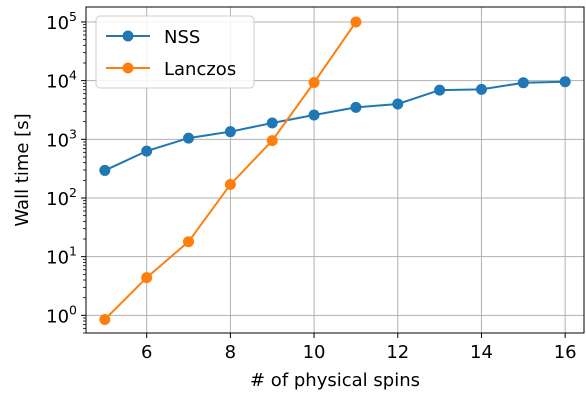  I want to click on legend-label: Lanczos, so click(200, 69).